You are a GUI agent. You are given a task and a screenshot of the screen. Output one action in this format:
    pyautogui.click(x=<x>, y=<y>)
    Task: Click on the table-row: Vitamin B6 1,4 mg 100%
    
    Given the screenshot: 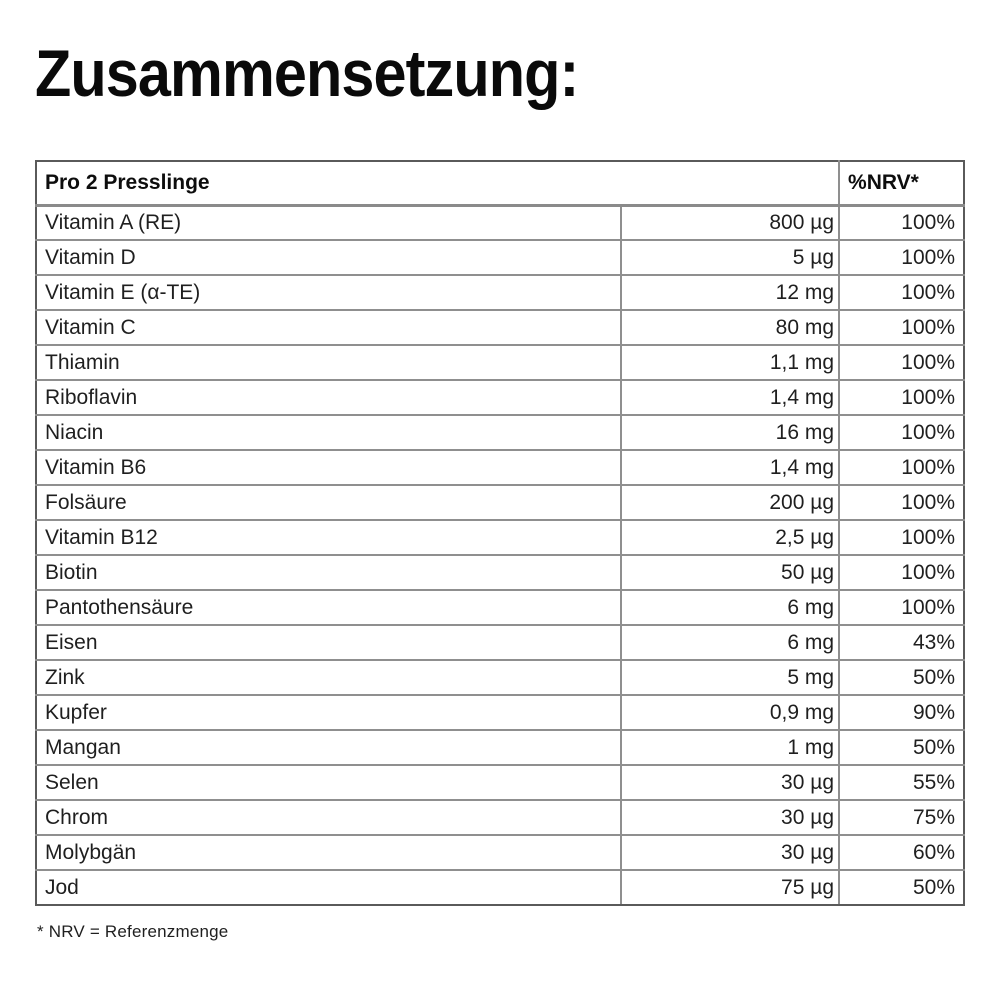 What is the action you would take?
    pyautogui.click(x=500, y=467)
    